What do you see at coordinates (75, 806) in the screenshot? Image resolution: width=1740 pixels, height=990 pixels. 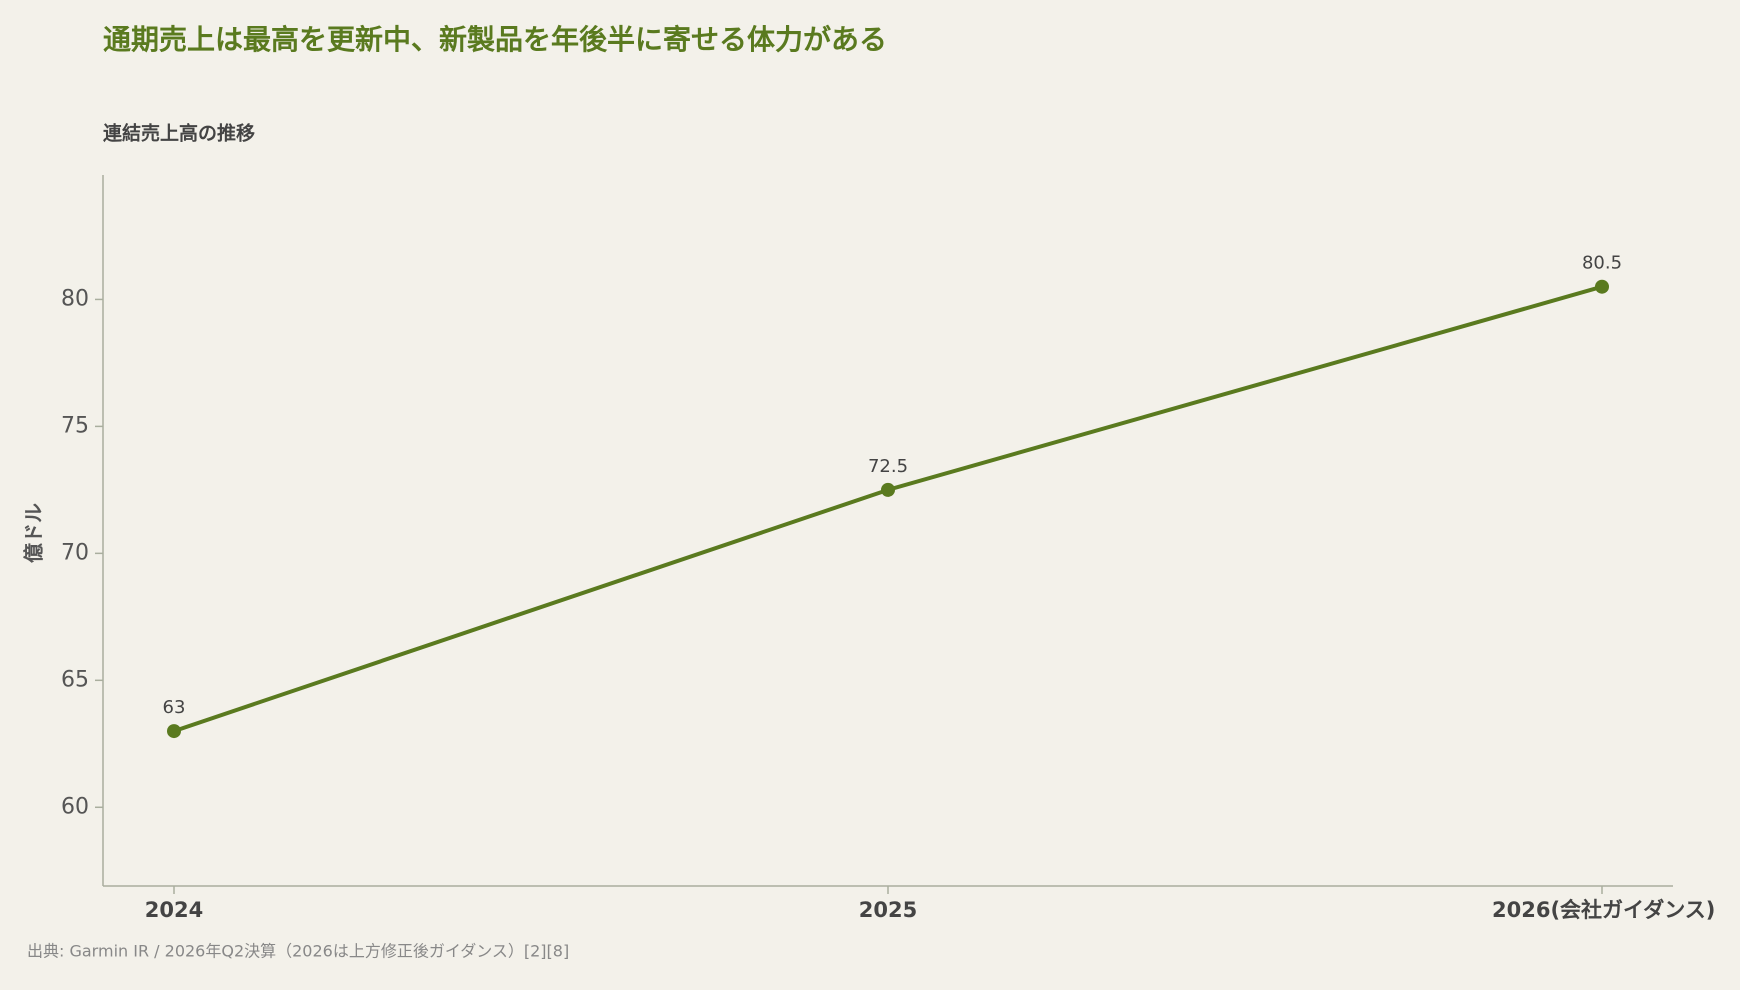 I see `y-tick-label: 60` at bounding box center [75, 806].